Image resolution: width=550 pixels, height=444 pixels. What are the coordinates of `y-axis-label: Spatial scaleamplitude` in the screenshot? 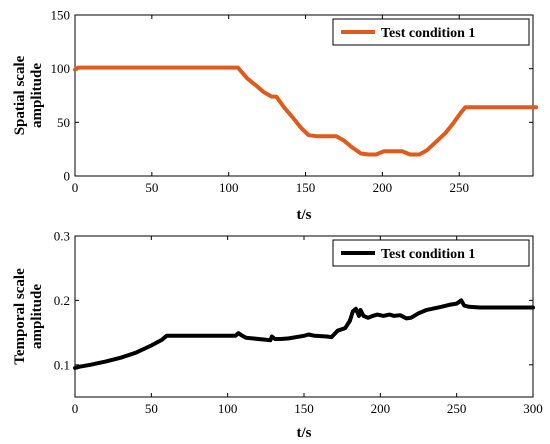 It's located at (28, 95).